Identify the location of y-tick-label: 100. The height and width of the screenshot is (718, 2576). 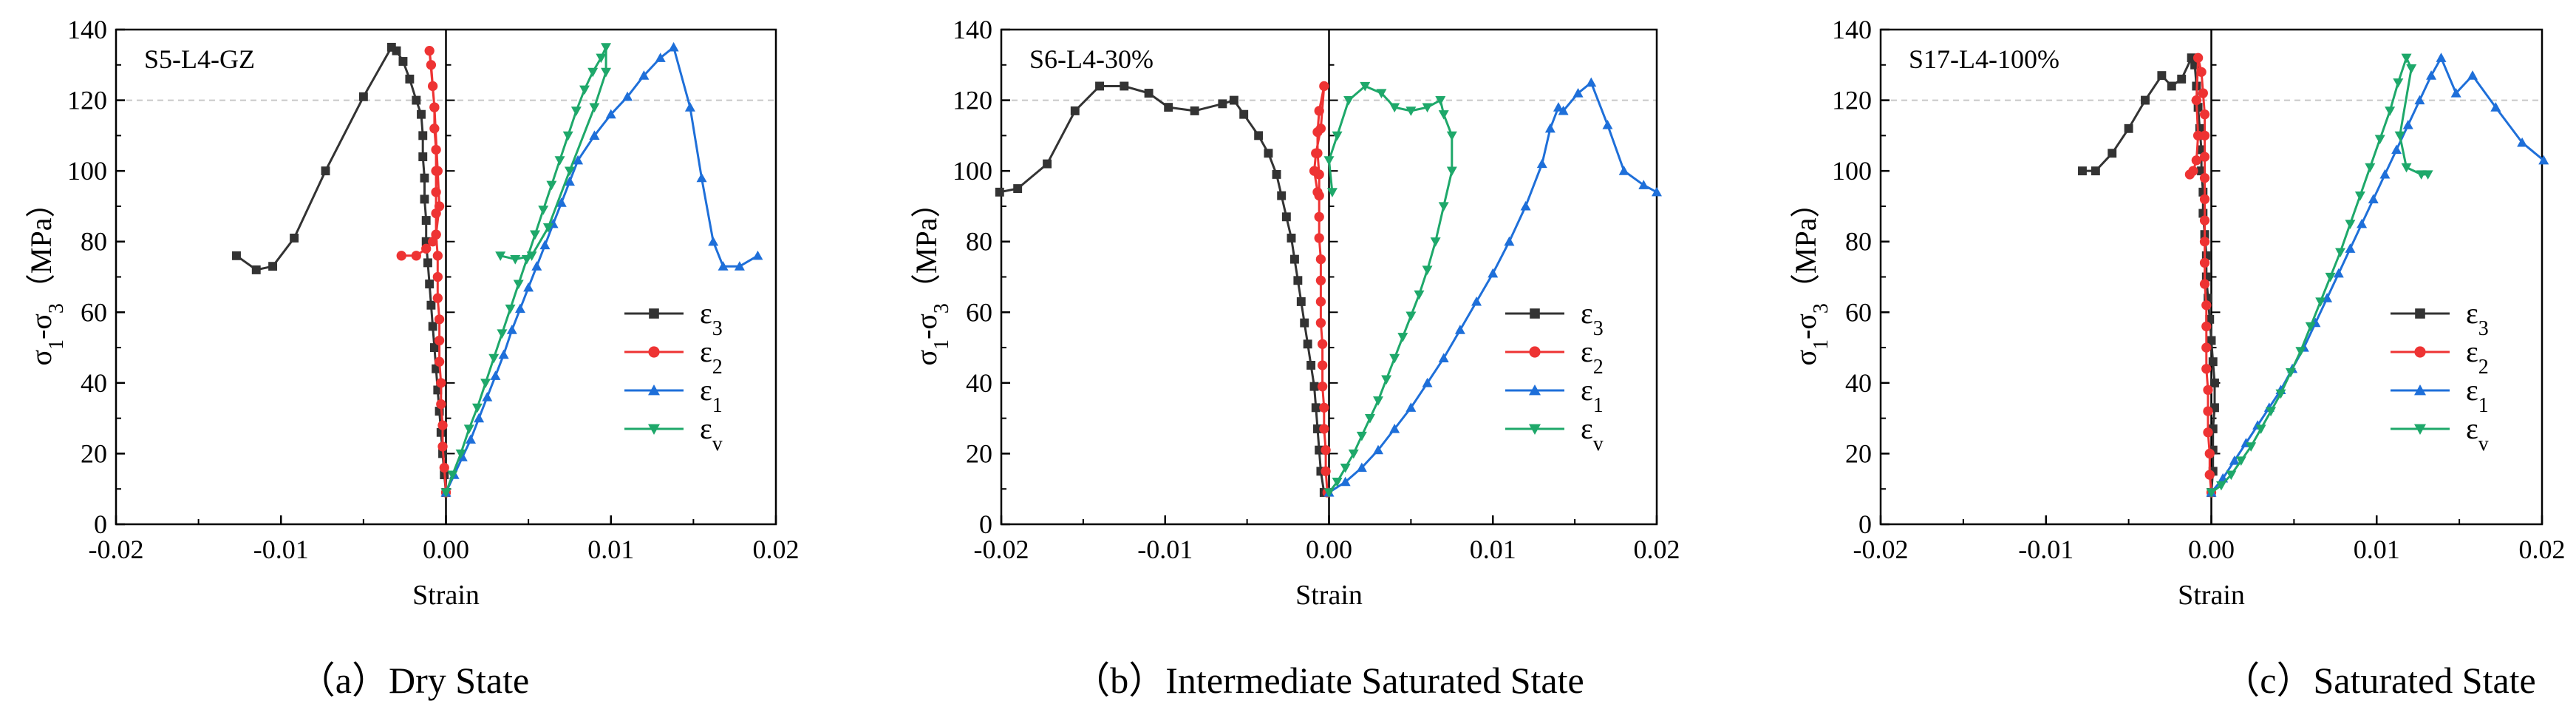
(972, 171).